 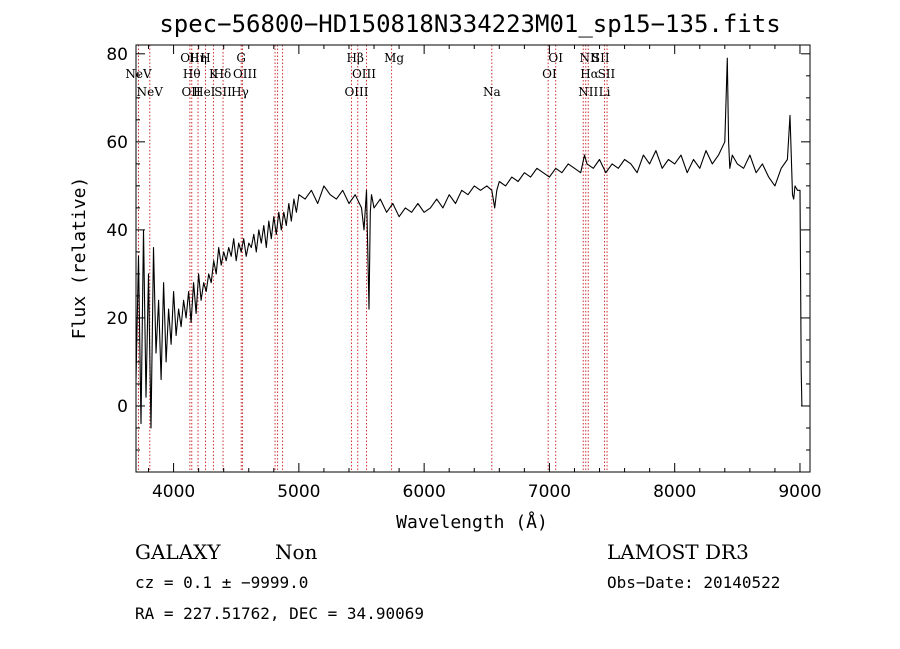 What do you see at coordinates (214, 74) in the screenshot?
I see `spectral-line-label-8: K` at bounding box center [214, 74].